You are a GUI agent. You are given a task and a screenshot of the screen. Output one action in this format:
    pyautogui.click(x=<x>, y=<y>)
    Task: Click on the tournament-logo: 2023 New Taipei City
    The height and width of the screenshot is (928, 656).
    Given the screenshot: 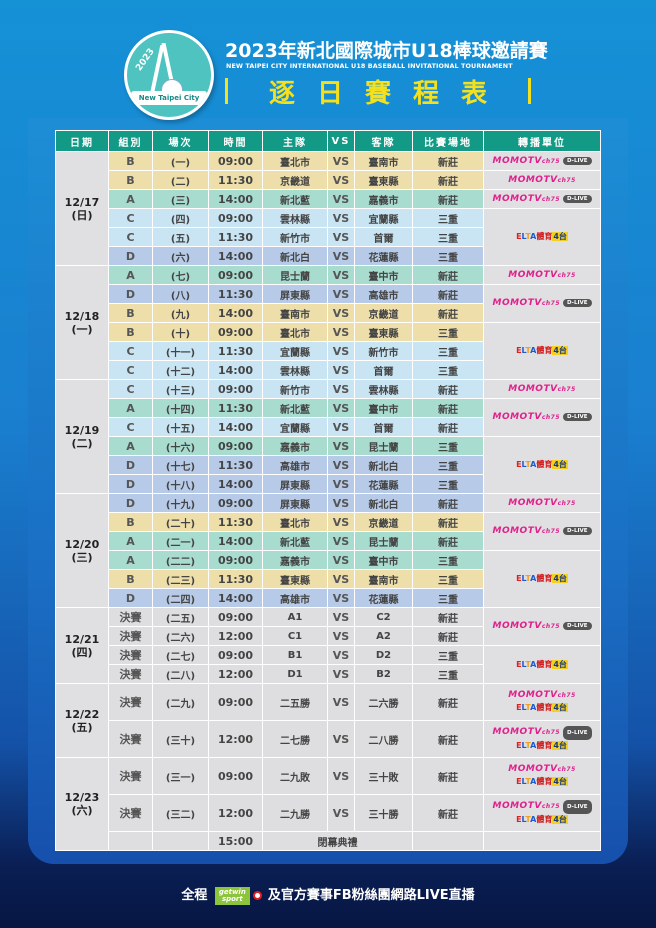 What is the action you would take?
    pyautogui.click(x=169, y=75)
    